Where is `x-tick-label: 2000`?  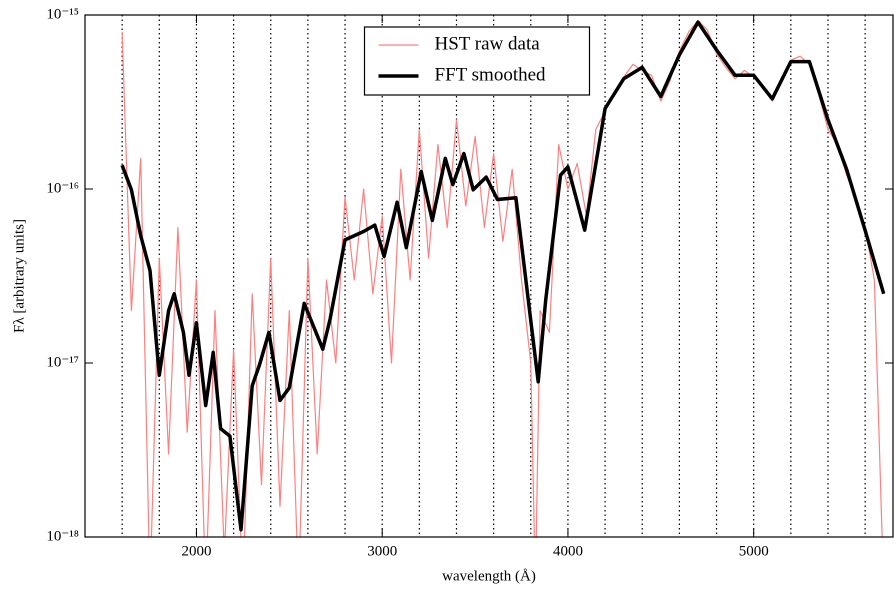
x-tick-label: 2000 is located at coordinates (196, 551).